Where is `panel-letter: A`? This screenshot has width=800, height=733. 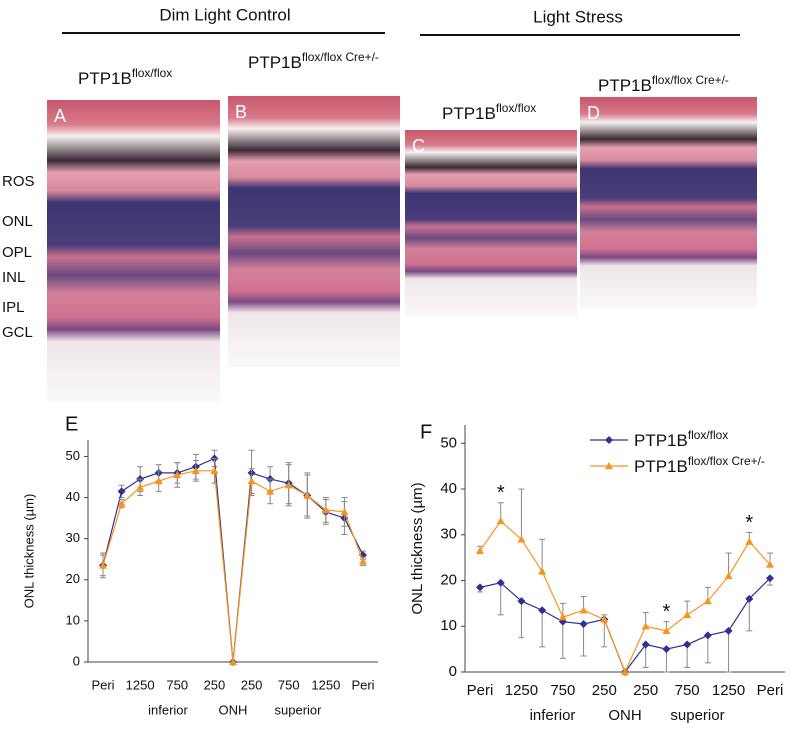 panel-letter: A is located at coordinates (60, 116).